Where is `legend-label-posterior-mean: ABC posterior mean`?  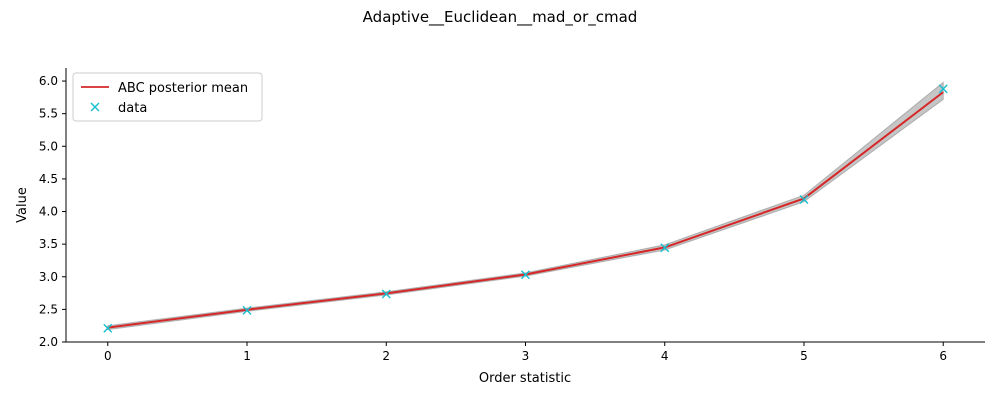
legend-label-posterior-mean: ABC posterior mean is located at coordinates (183, 88).